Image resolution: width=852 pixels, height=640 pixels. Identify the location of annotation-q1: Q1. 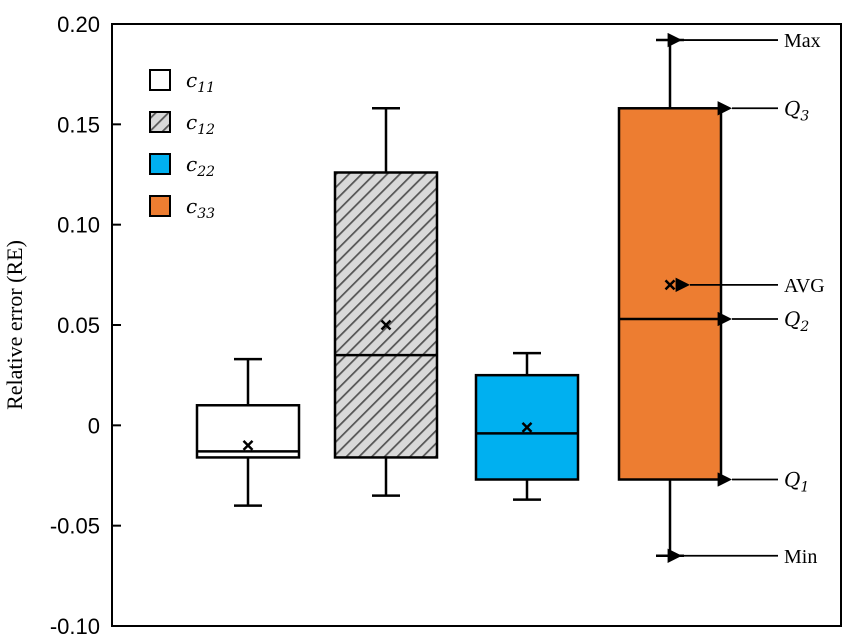
(763, 482).